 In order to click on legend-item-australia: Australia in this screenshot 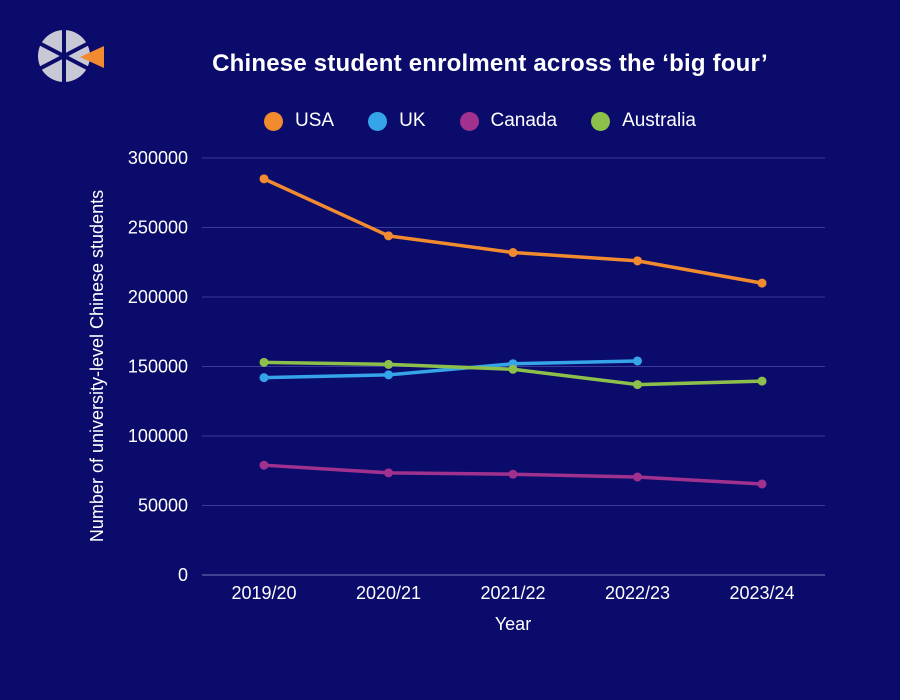, I will do `click(643, 121)`.